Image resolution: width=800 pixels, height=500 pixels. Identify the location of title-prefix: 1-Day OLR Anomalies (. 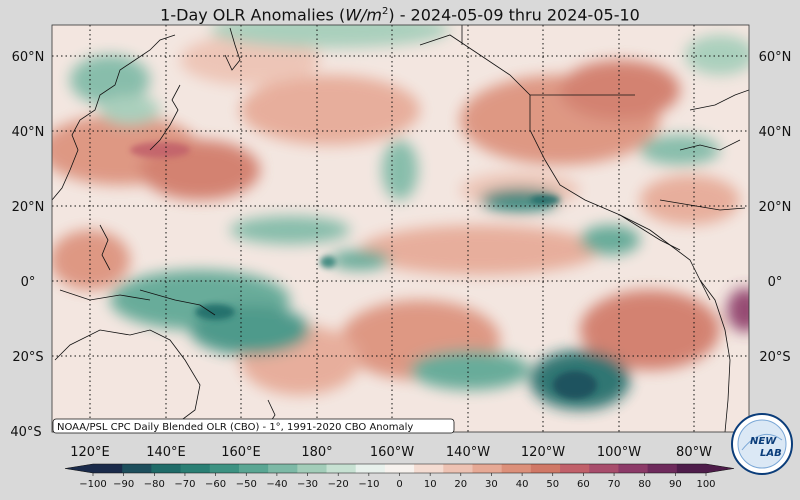
(253, 15).